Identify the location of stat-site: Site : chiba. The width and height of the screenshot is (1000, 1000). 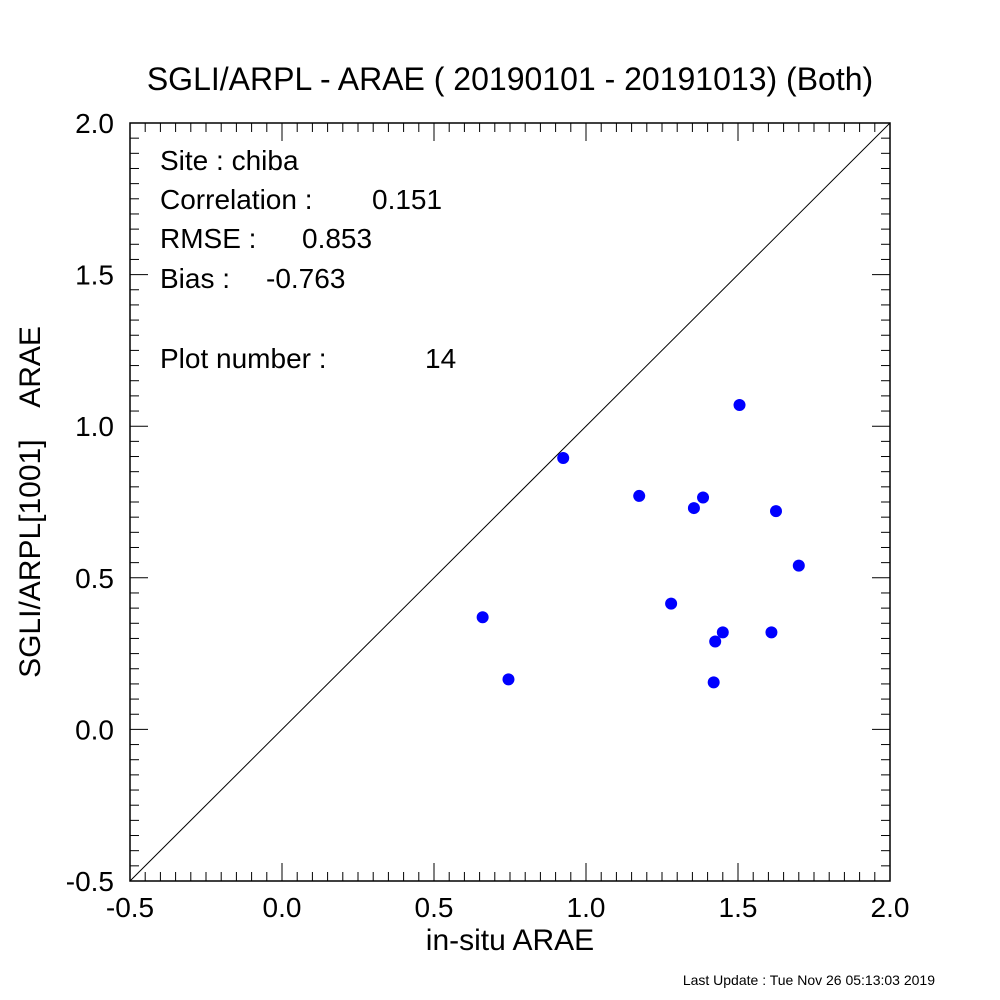
(229, 160).